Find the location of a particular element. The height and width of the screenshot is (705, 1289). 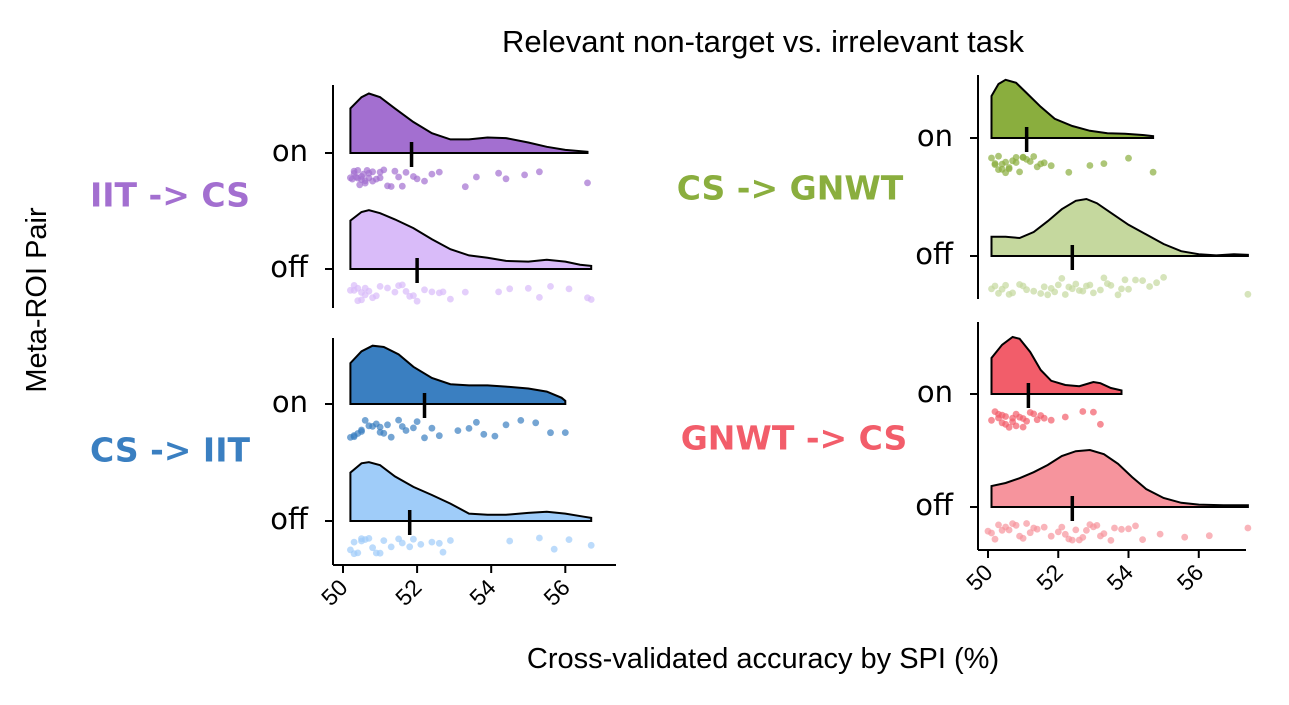

density-off is located at coordinates (1119, 478).